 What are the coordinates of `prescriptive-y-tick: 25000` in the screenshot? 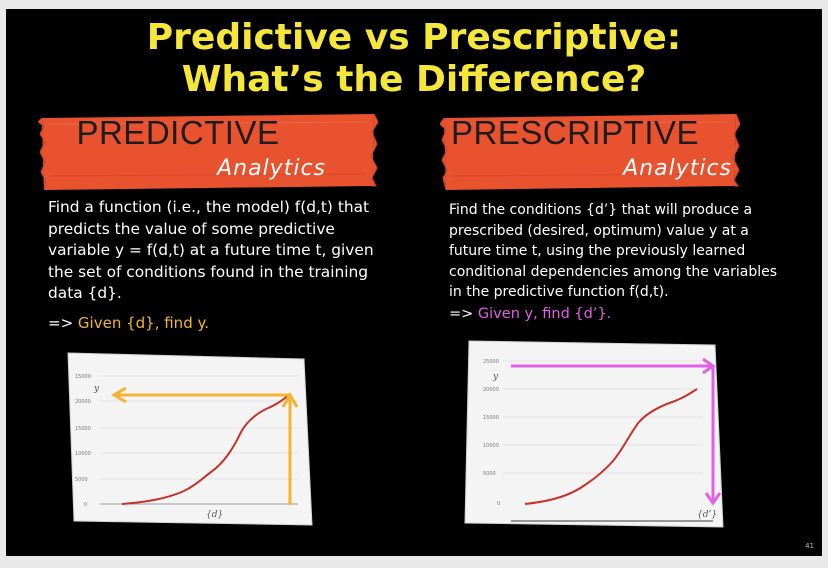 It's located at (491, 362).